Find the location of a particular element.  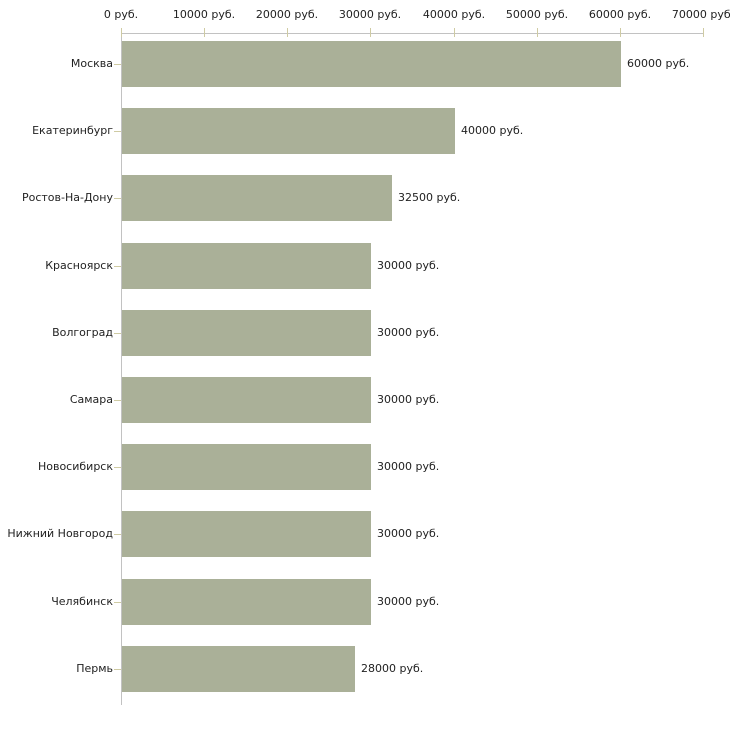

x-tick-label: 30000 руб. is located at coordinates (370, 14).